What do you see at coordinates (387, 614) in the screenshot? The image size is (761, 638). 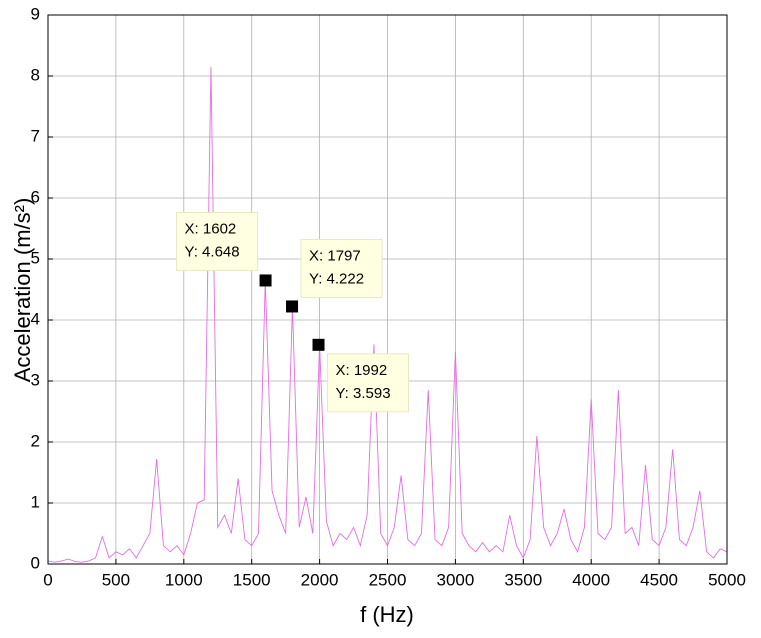 I see `x-axis-label: f (Hz)` at bounding box center [387, 614].